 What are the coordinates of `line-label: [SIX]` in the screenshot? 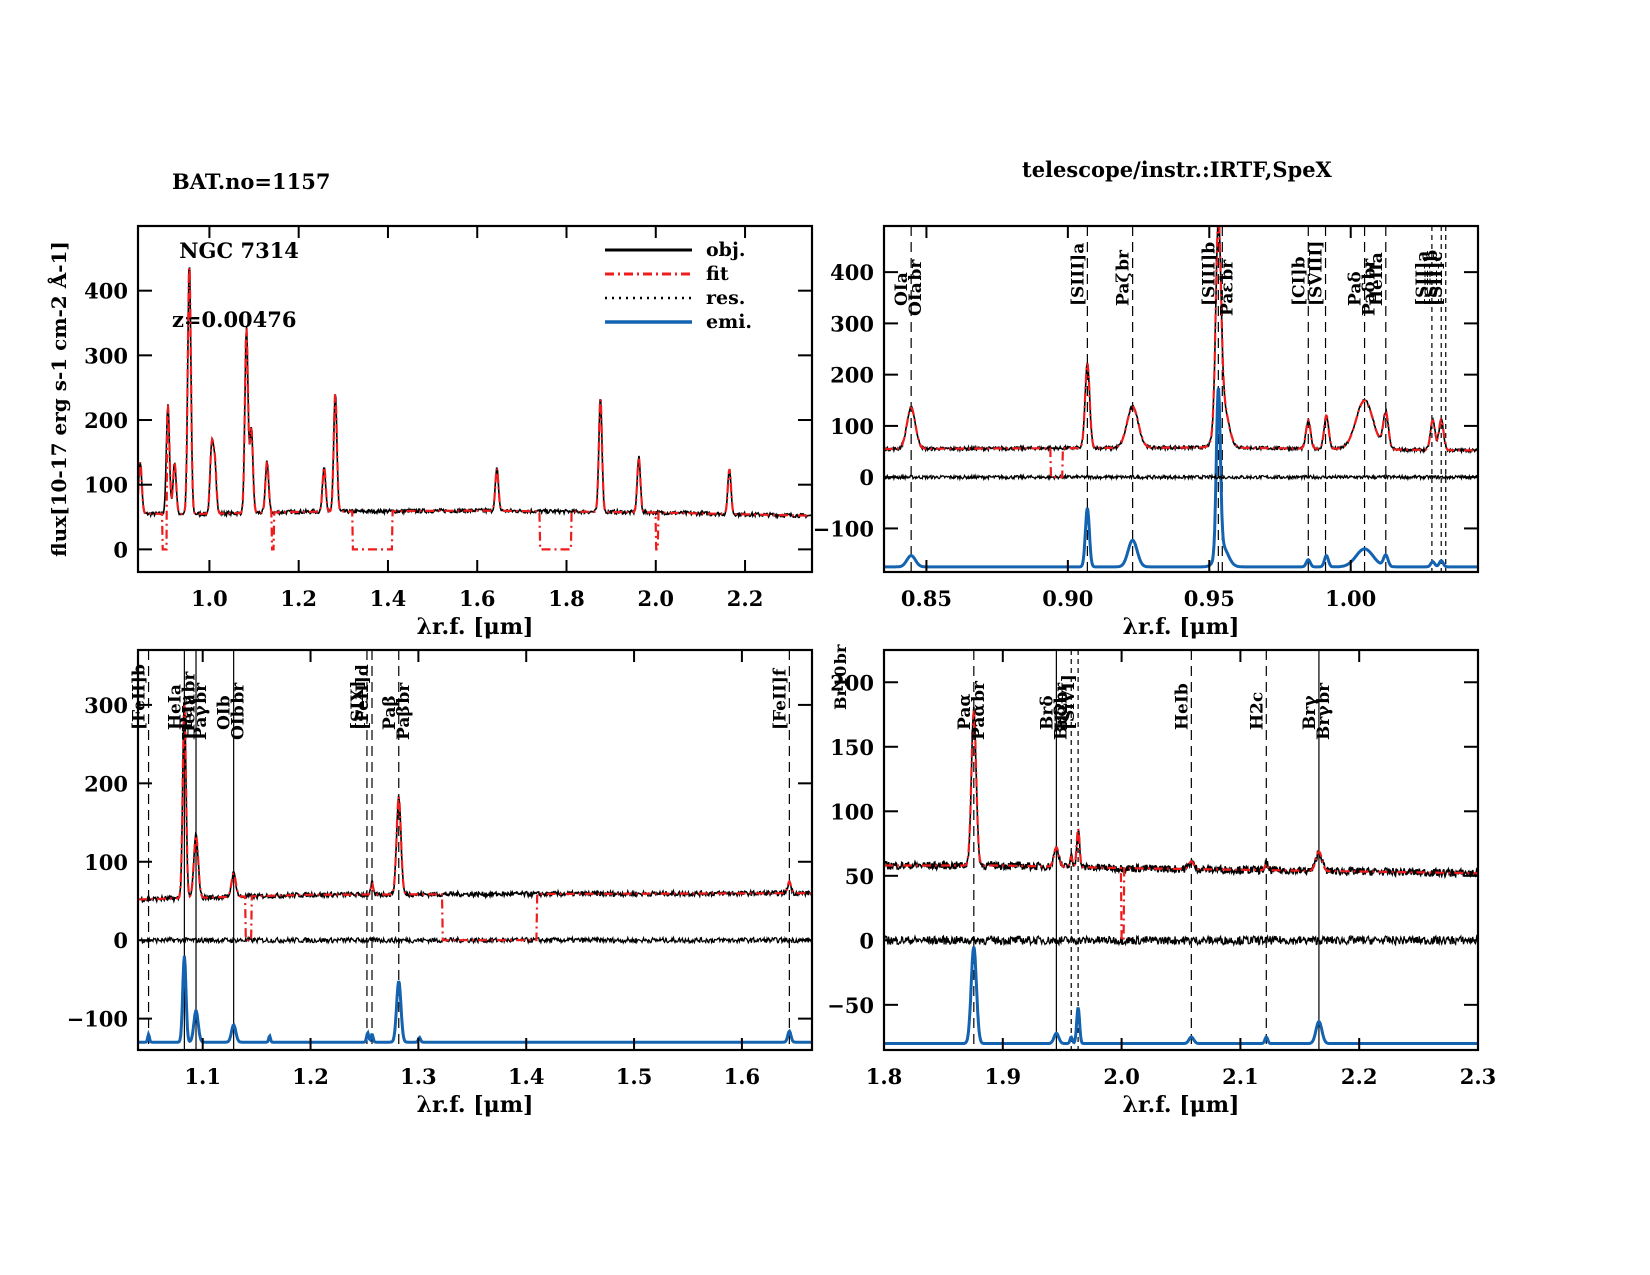 It's located at (358, 705).